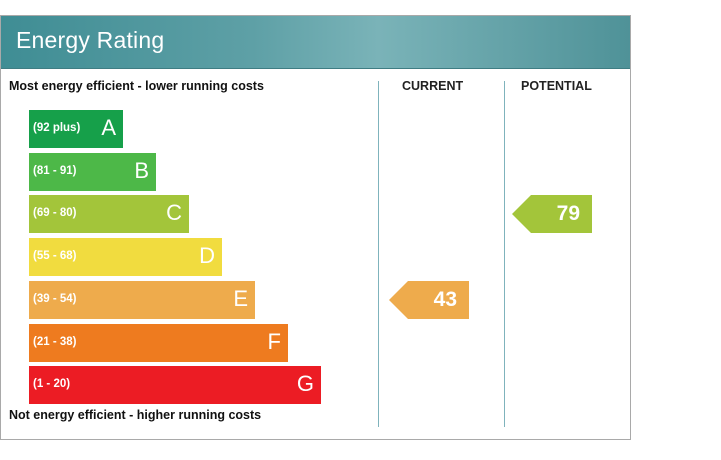 The image size is (721, 460). What do you see at coordinates (158, 343) in the screenshot?
I see `rating-band-f: (21 - 38) F` at bounding box center [158, 343].